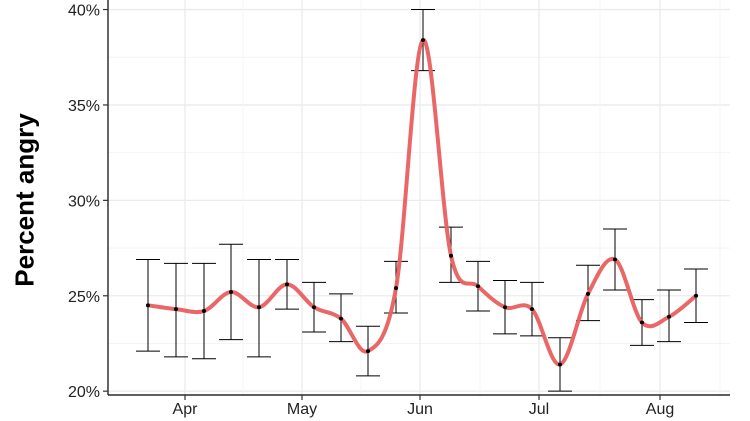  What do you see at coordinates (84, 106) in the screenshot?
I see `y-tick-label: 35%` at bounding box center [84, 106].